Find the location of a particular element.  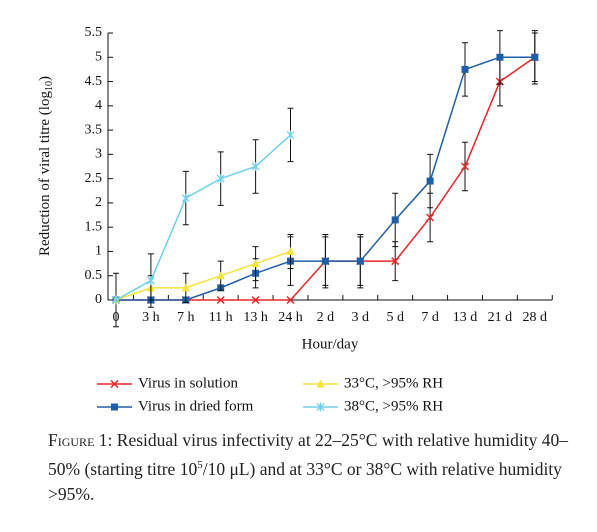

y-label-sub: 10 is located at coordinates (49, 86).